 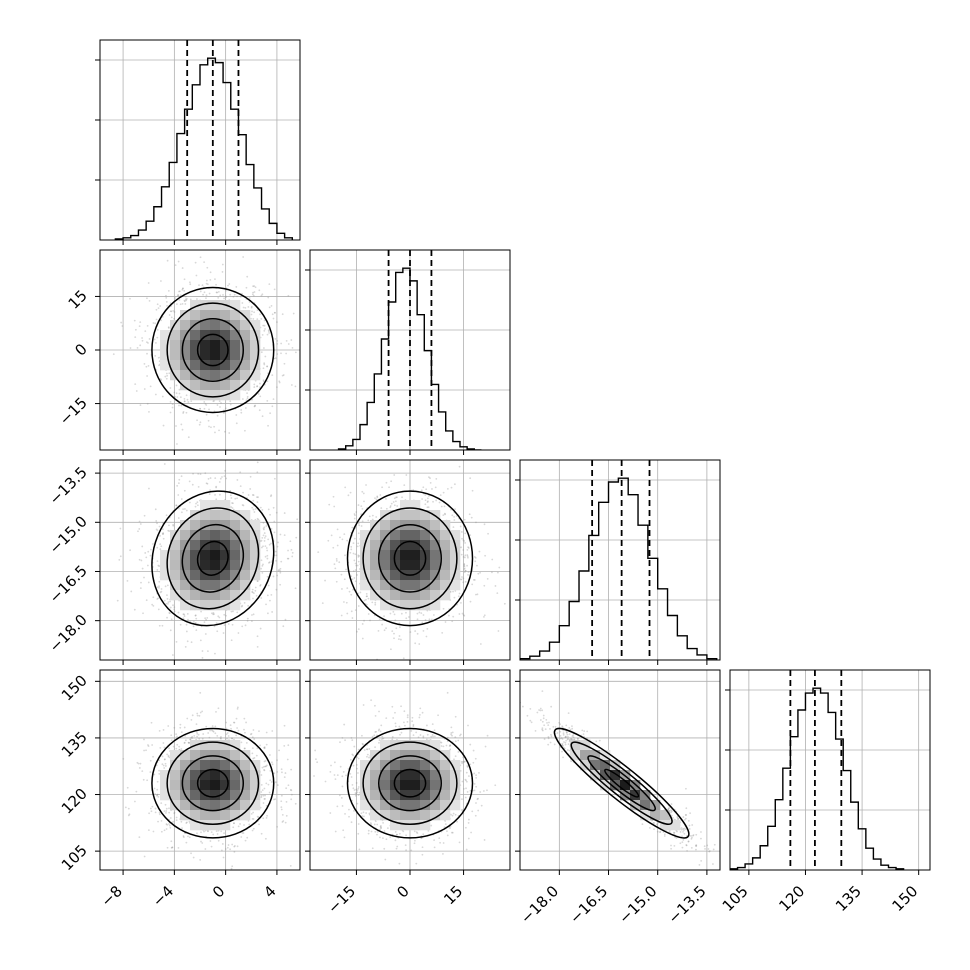 I want to click on xtick-label-1-0: −15, so click(x=341, y=899).